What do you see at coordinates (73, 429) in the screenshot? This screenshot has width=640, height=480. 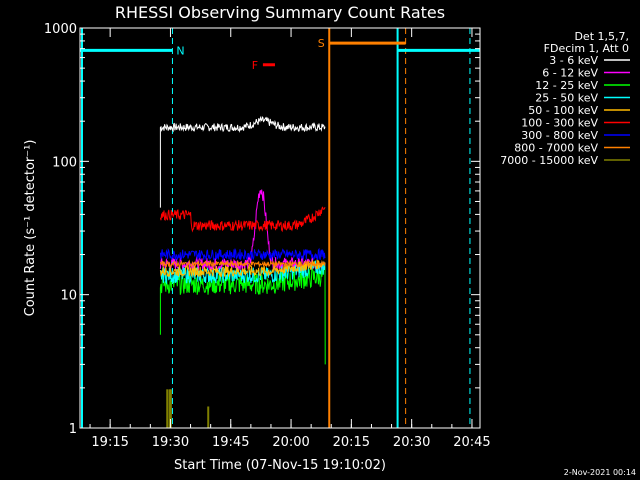 I see `y-tick-label: 1` at bounding box center [73, 429].